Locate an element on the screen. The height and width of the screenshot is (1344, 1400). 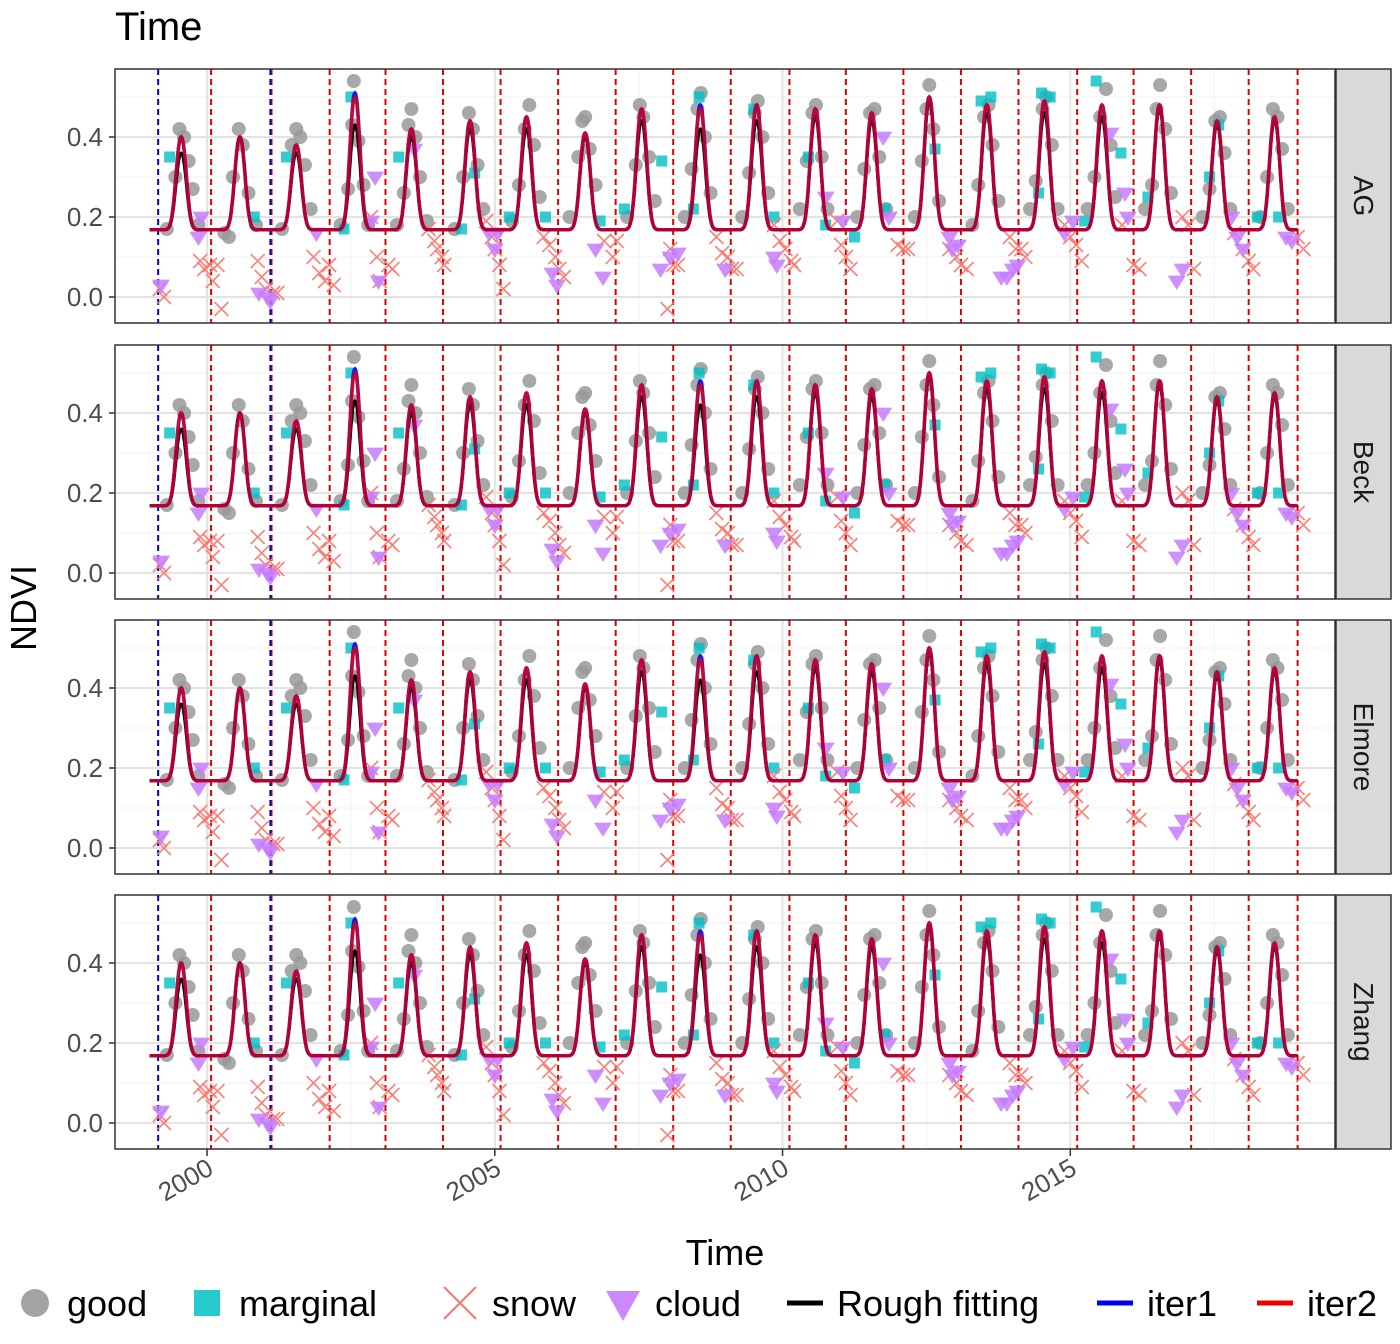
x-tick-label: 2015 is located at coordinates (1048, 1179).